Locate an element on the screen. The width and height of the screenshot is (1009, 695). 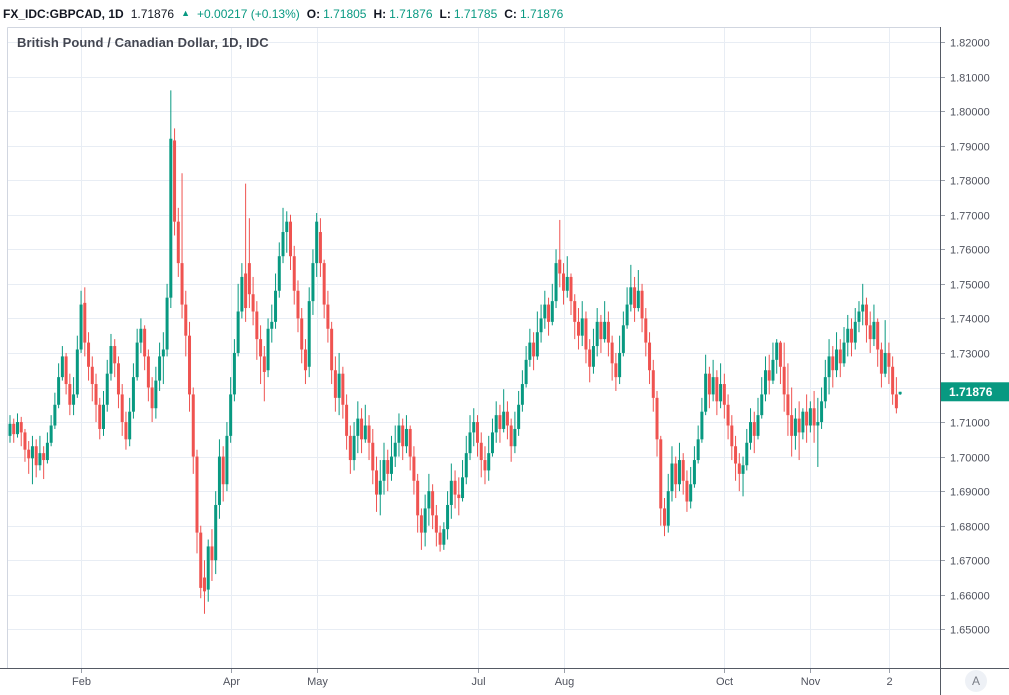
y-axis-label: 1.65000 is located at coordinates (970, 631).